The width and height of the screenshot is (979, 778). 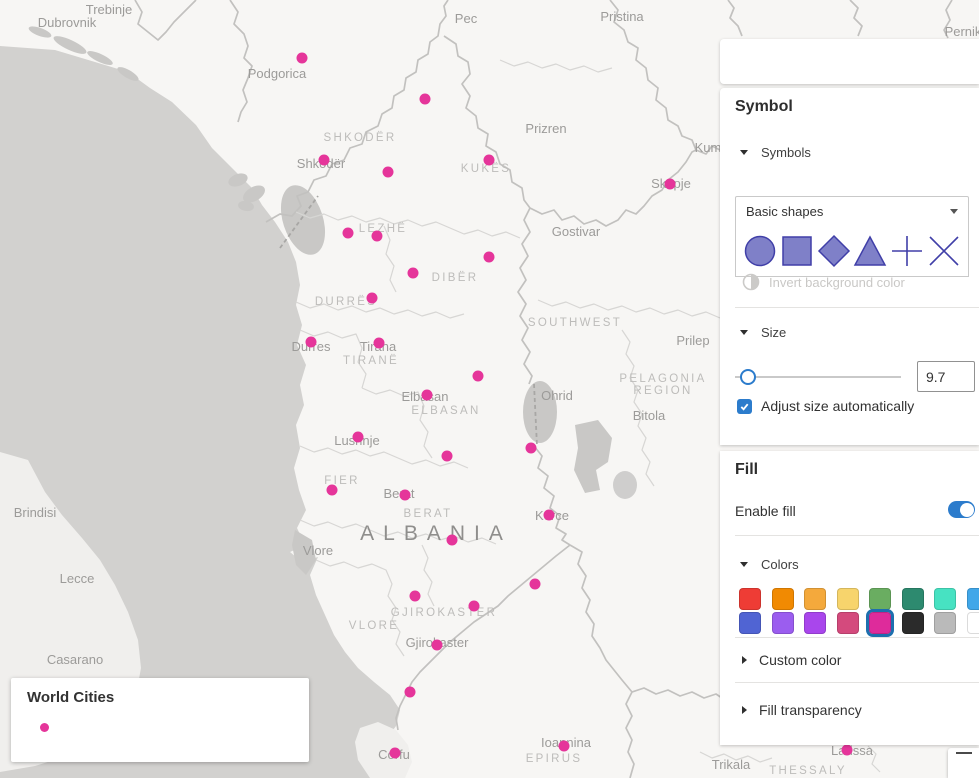 I want to click on size-slider-track, so click(x=818, y=377).